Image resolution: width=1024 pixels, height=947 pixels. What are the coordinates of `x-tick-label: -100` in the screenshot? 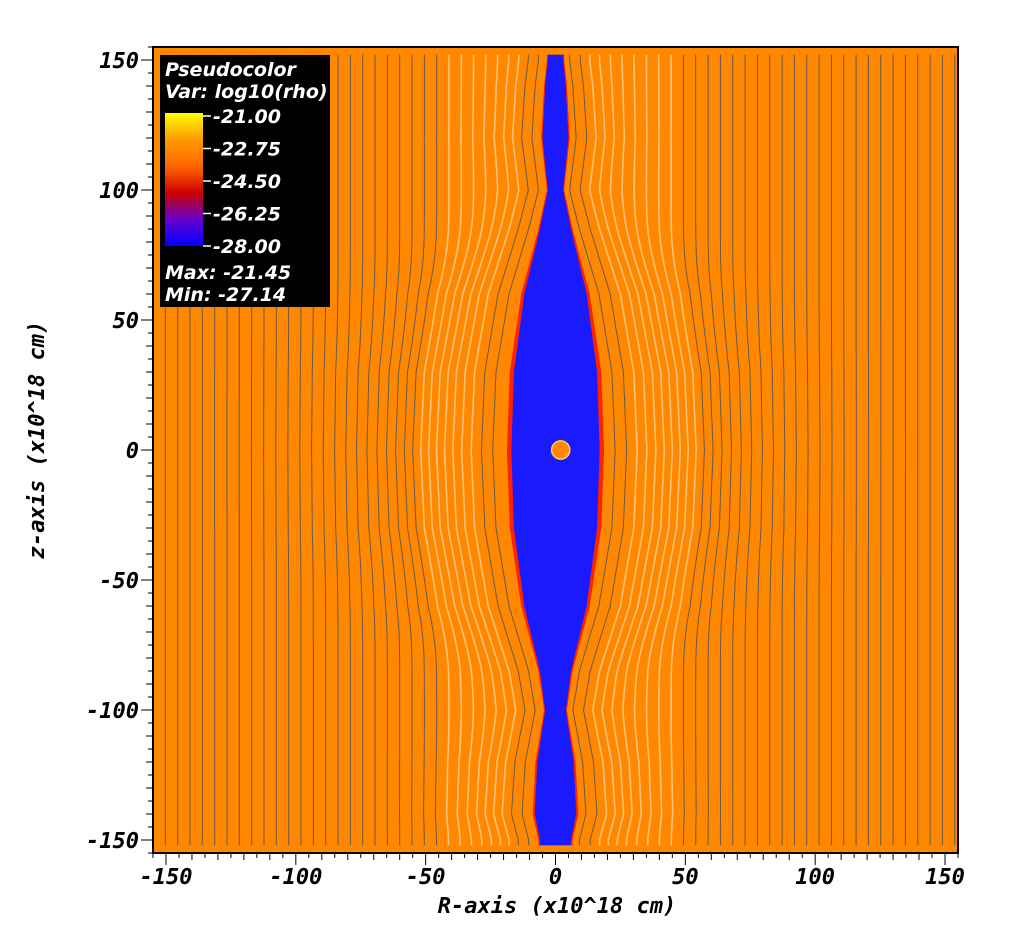 It's located at (295, 877).